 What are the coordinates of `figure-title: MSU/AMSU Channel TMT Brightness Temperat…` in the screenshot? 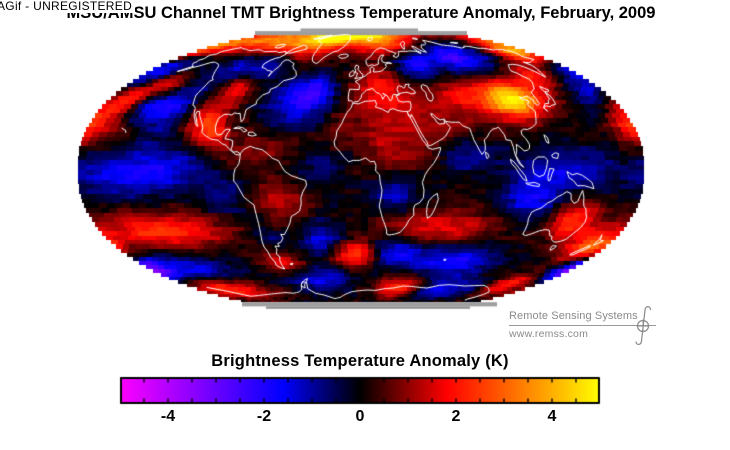 It's located at (361, 13).